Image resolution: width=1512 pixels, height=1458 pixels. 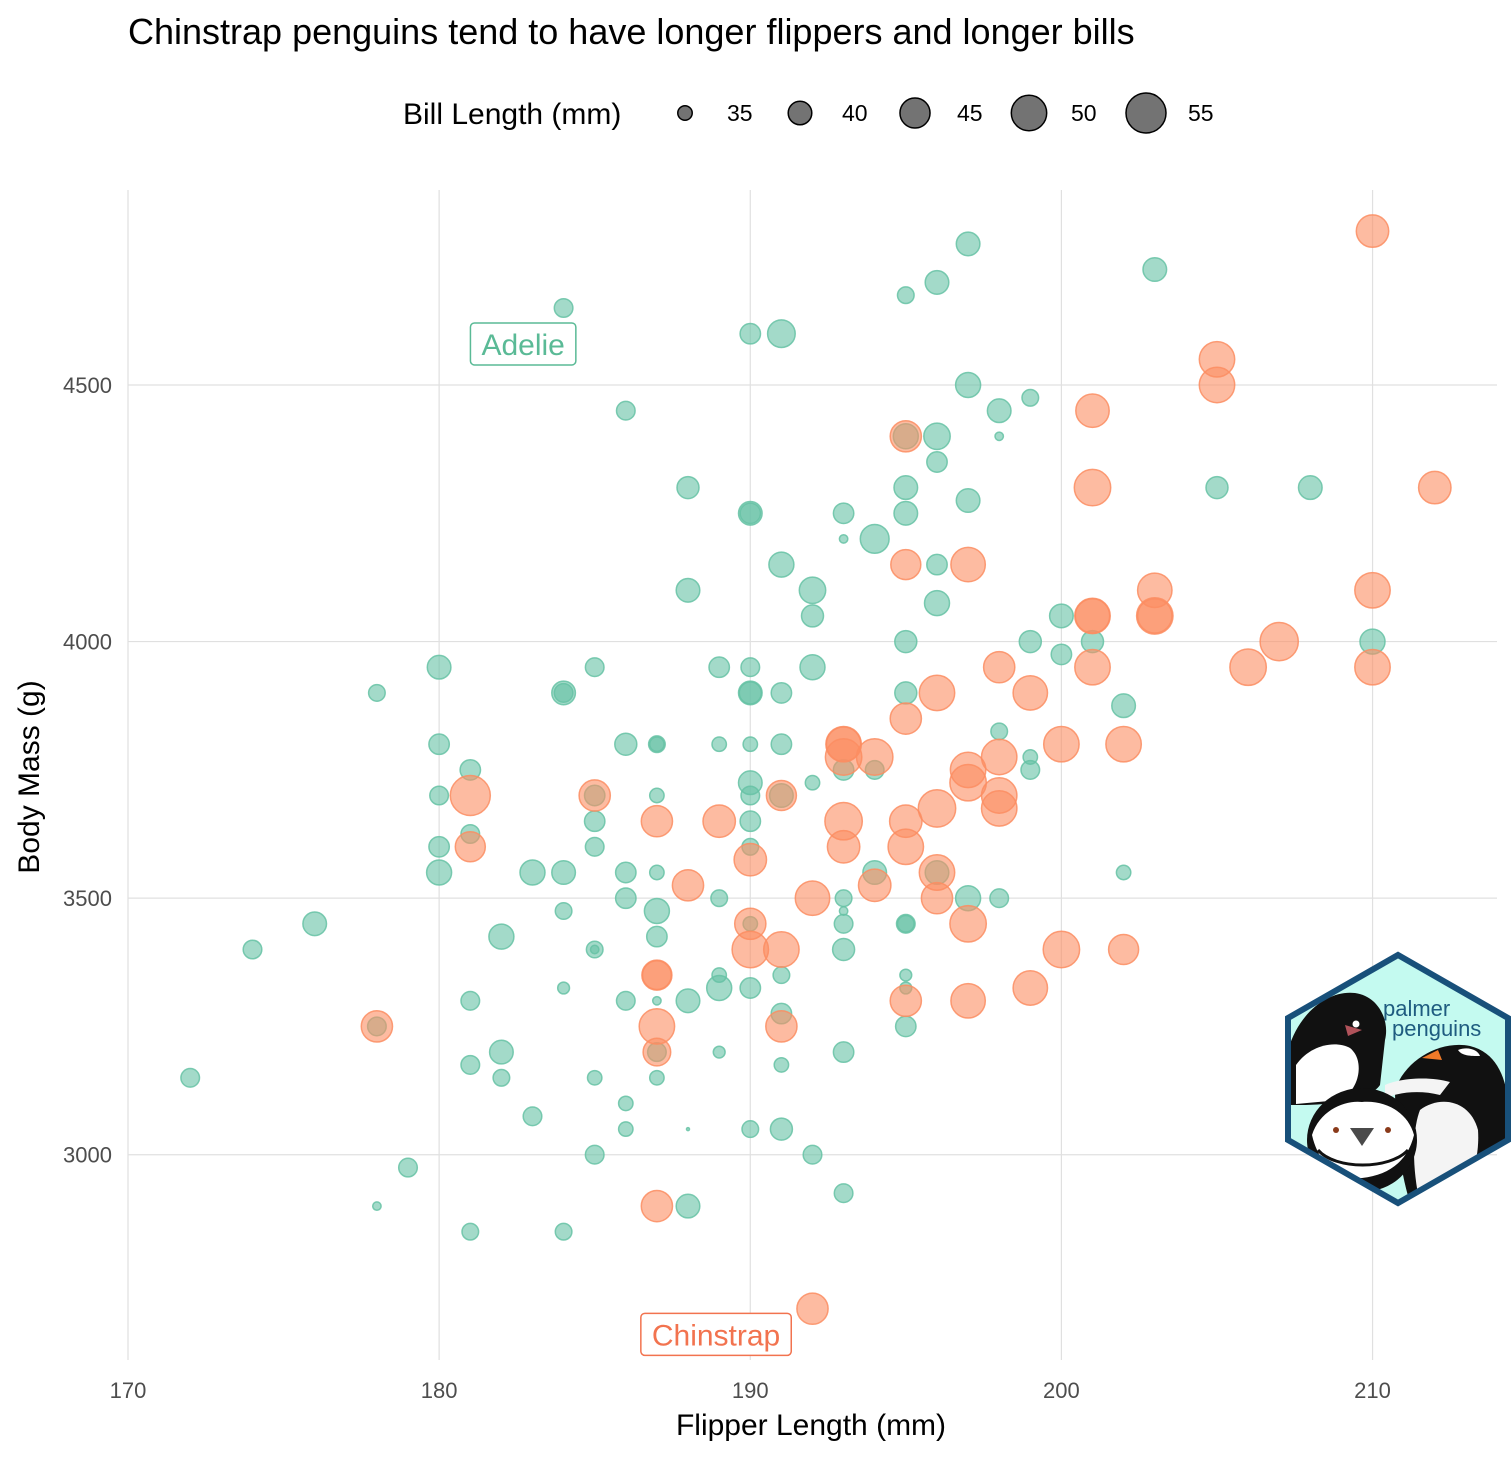 I want to click on x-tick-label: 190, so click(x=750, y=1390).